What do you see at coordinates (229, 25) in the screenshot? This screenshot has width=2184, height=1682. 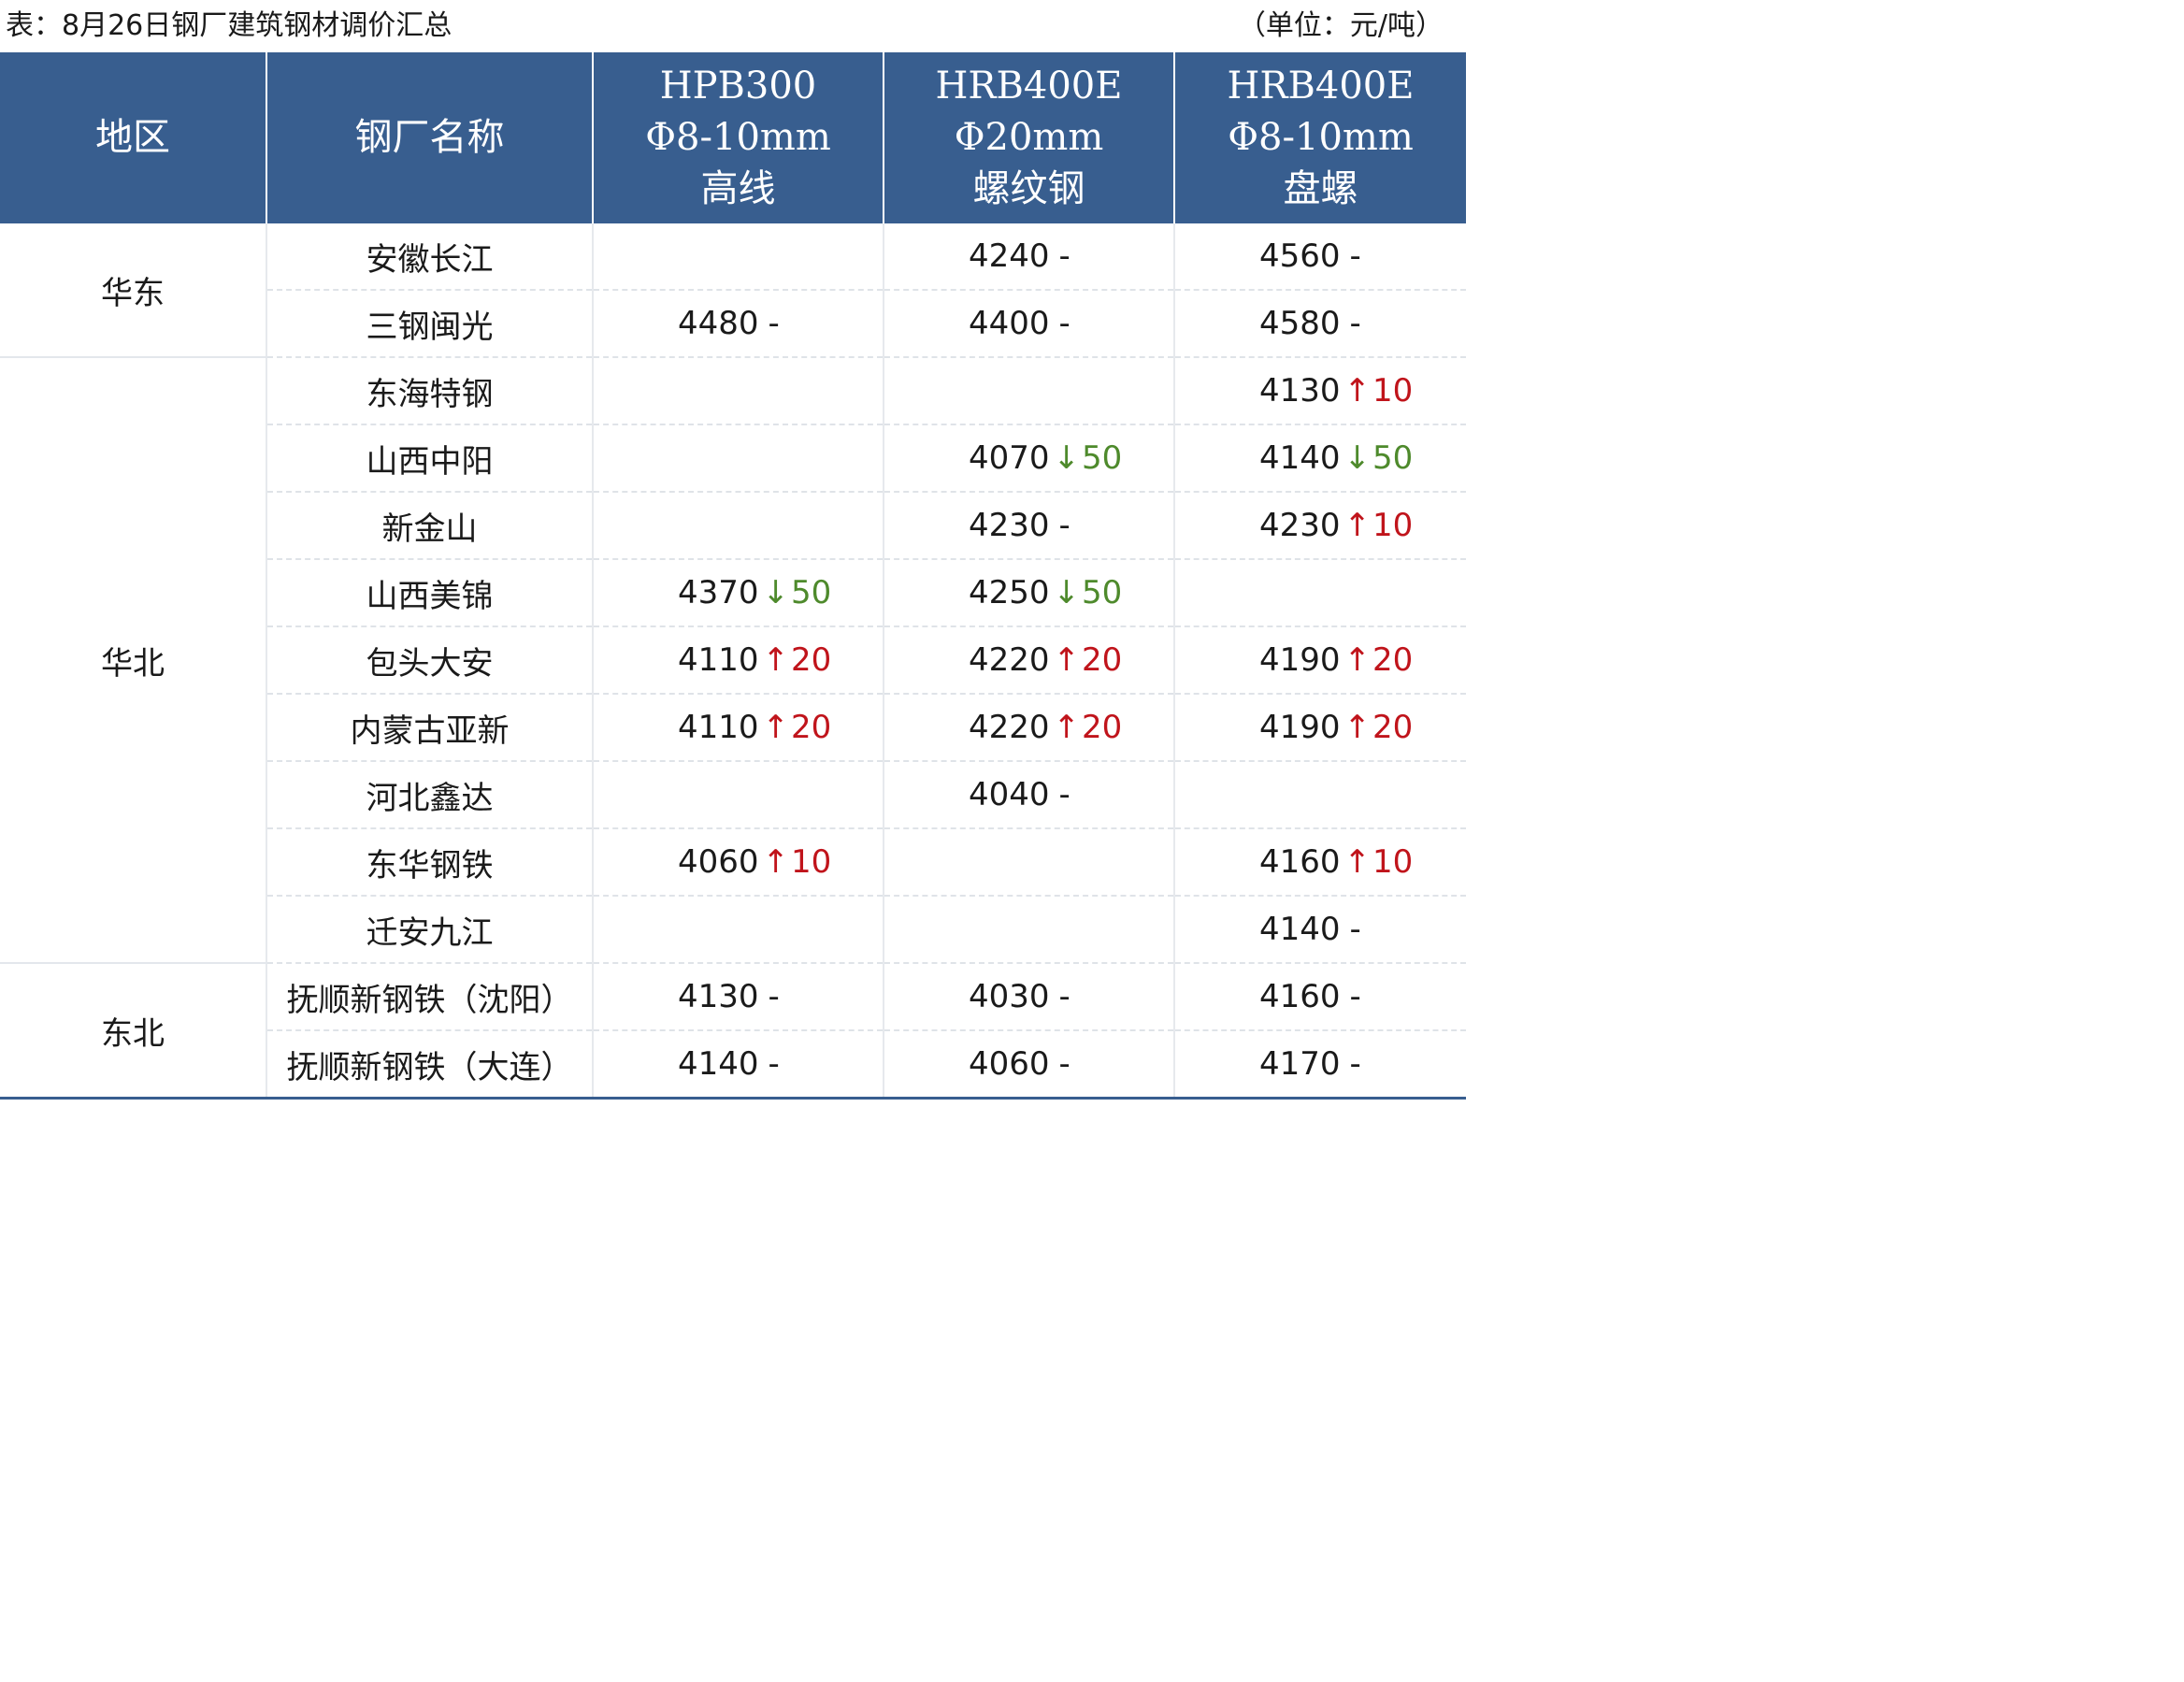 I see `table-title: 表：8月26日钢厂建筑钢材调价汇总` at bounding box center [229, 25].